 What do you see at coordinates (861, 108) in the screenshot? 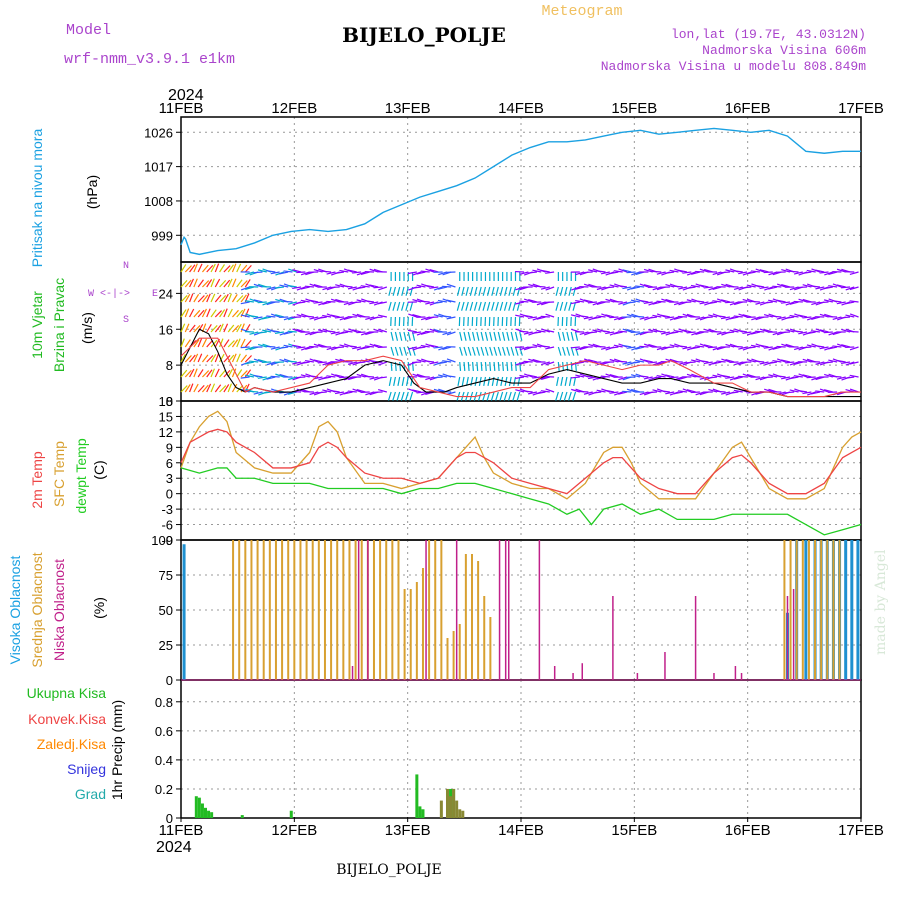
I see `xtick-label-top: 17FEB` at bounding box center [861, 108].